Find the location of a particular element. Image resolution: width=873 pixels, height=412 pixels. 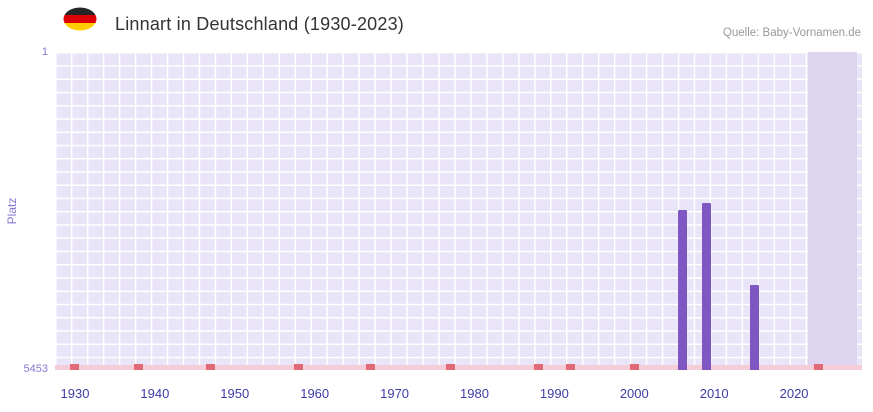

x-tick-label: 2020 is located at coordinates (794, 393).